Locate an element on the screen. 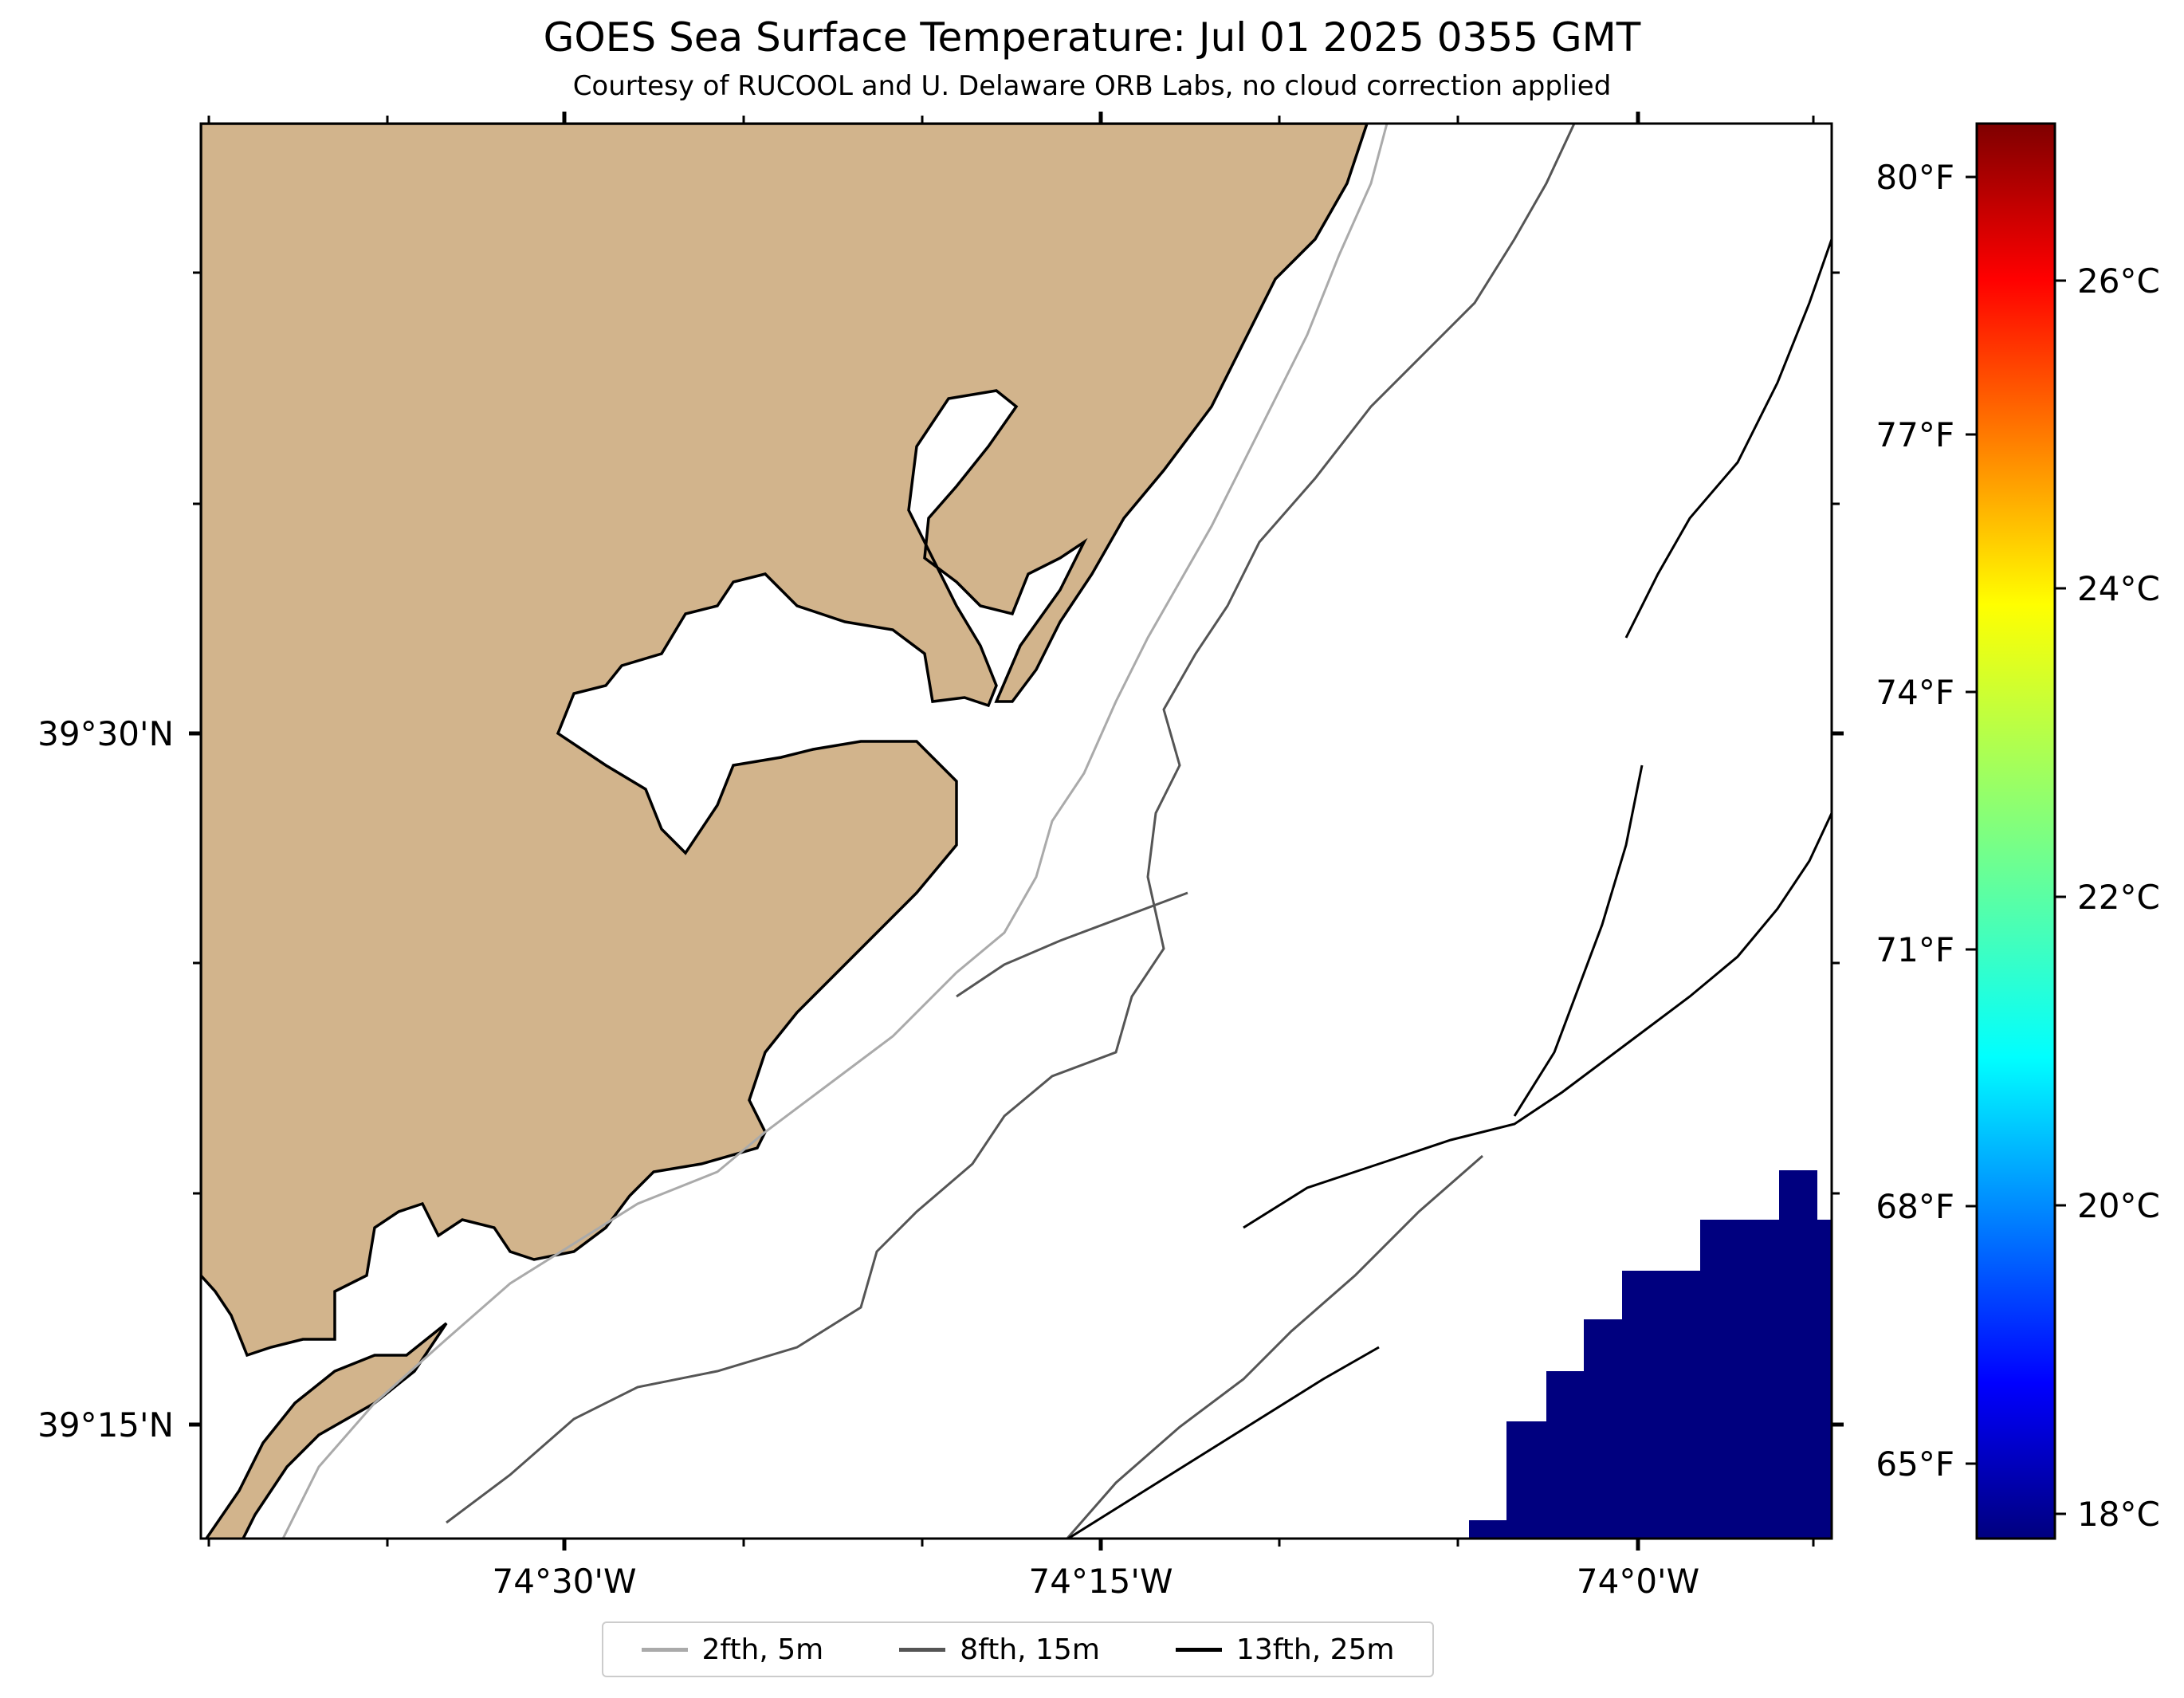 This screenshot has height=1698, width=2184. lon-label-740w: 74°0'W is located at coordinates (1638, 1582).